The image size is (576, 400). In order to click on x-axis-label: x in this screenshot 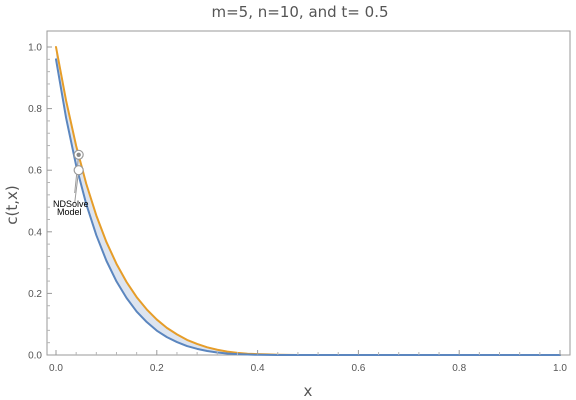, I will do `click(308, 391)`.